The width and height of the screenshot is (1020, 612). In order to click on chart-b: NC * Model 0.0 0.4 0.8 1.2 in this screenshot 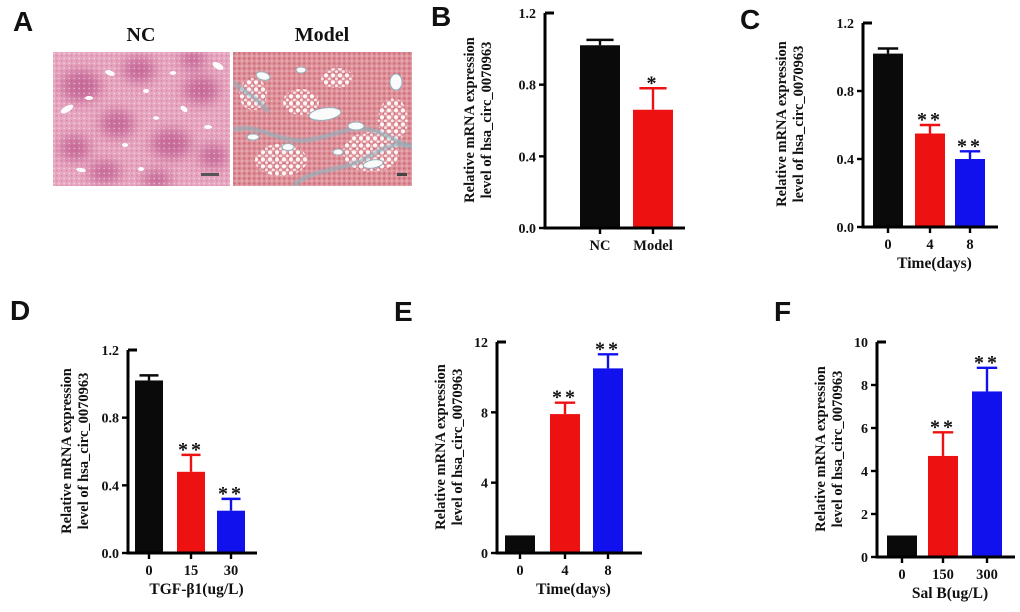, I will do `click(602, 130)`.